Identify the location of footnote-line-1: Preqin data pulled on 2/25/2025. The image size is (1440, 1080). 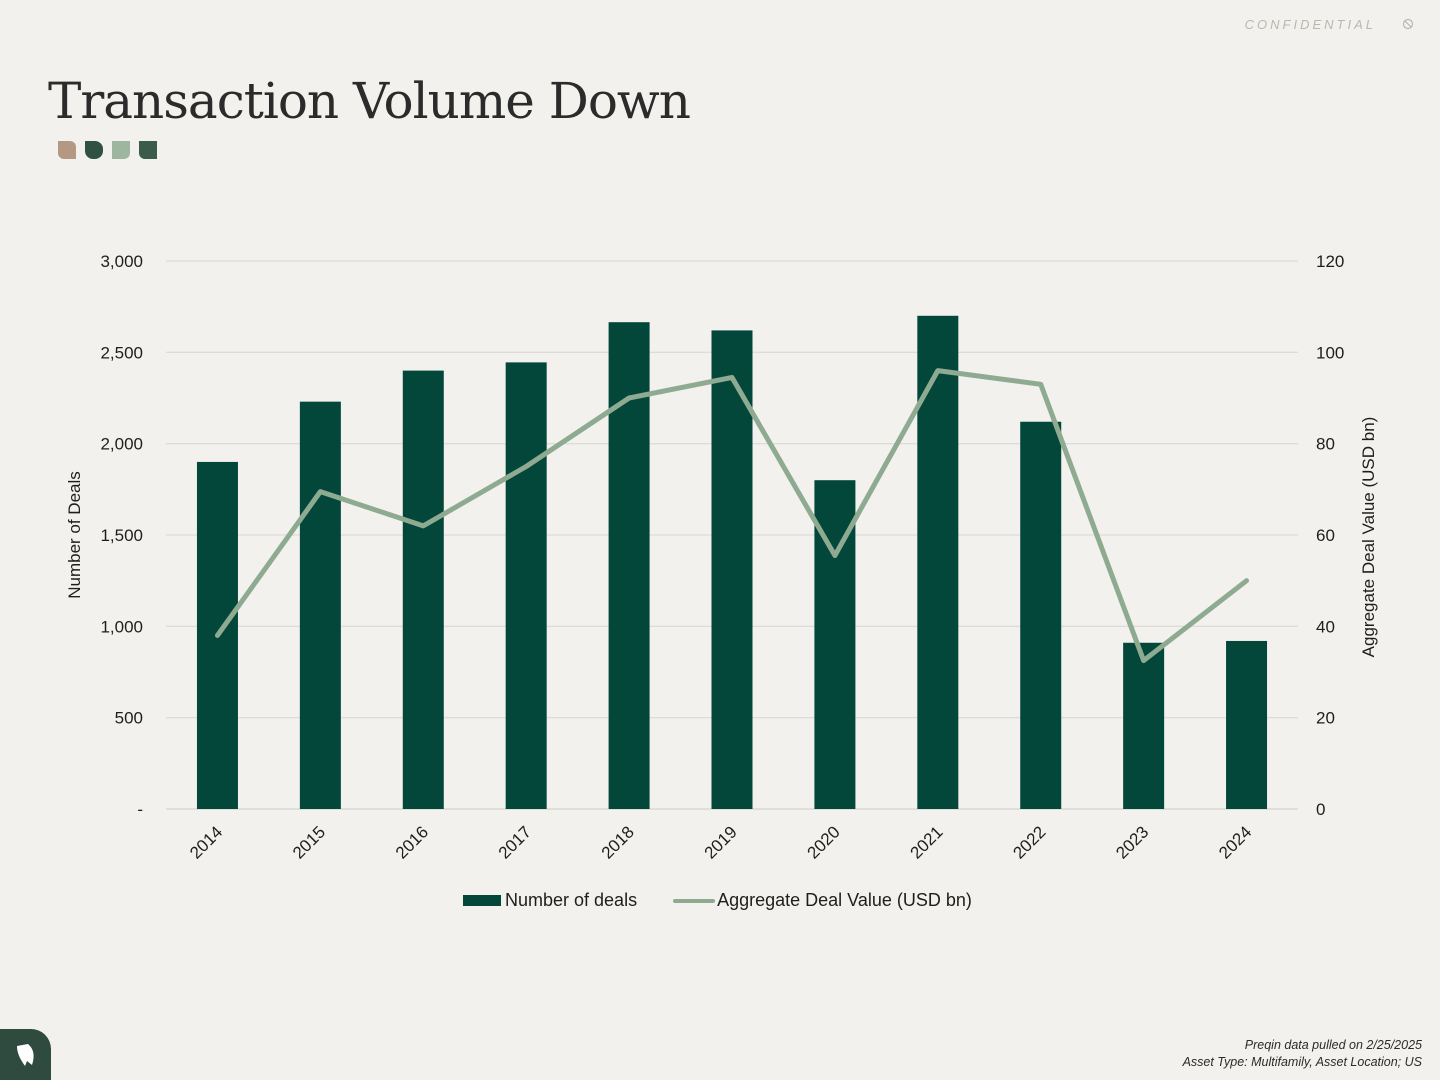
(1333, 1045).